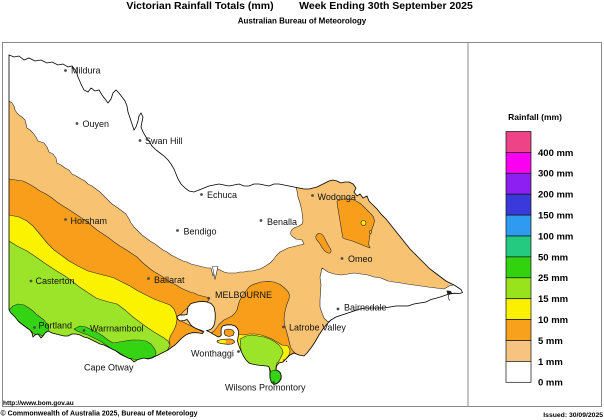 This screenshot has height=420, width=604. What do you see at coordinates (212, 354) in the screenshot?
I see `svg-text: Wonthaggi` at bounding box center [212, 354].